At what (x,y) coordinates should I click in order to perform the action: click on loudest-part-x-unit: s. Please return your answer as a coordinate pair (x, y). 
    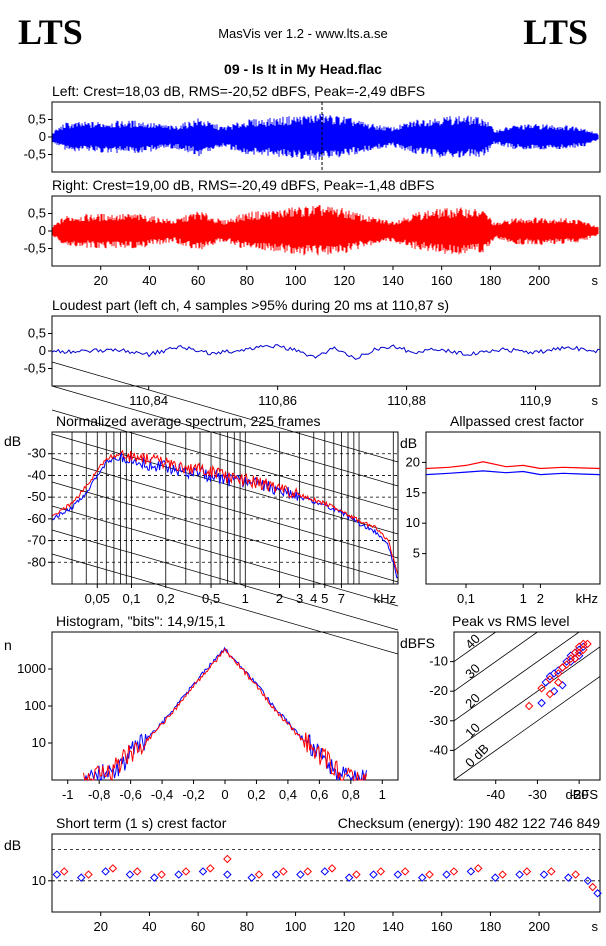
    Looking at the image, I should click on (595, 400).